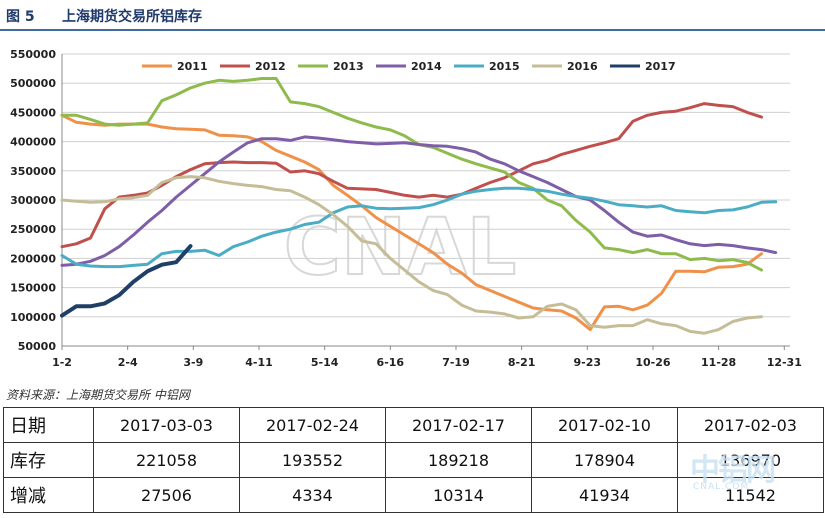  What do you see at coordinates (98, 395) in the screenshot?
I see `source-note: 资料来源：上海期货交易所 中铝网` at bounding box center [98, 395].